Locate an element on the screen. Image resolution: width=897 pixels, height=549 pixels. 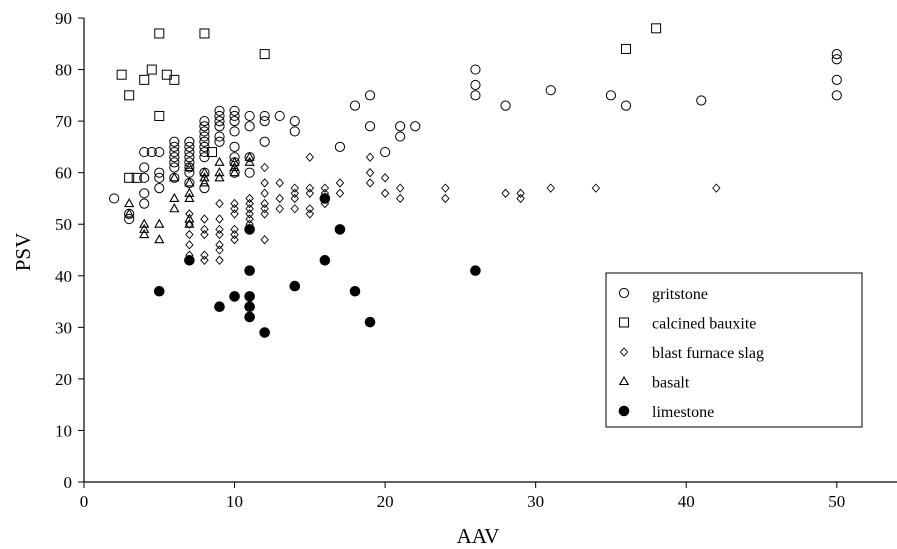
y-tick-label: 50 is located at coordinates (63, 224).